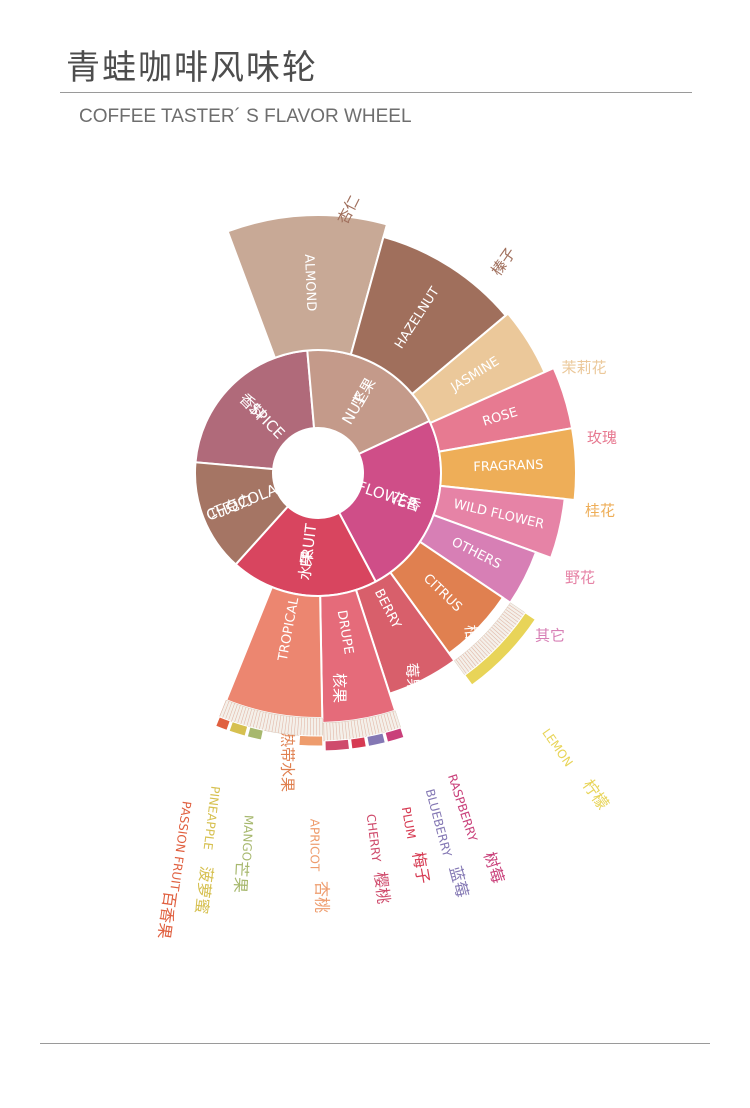 This screenshot has width=750, height=1108. What do you see at coordinates (408, 823) in the screenshot?
I see `fruit-label-en: PLUM` at bounding box center [408, 823].